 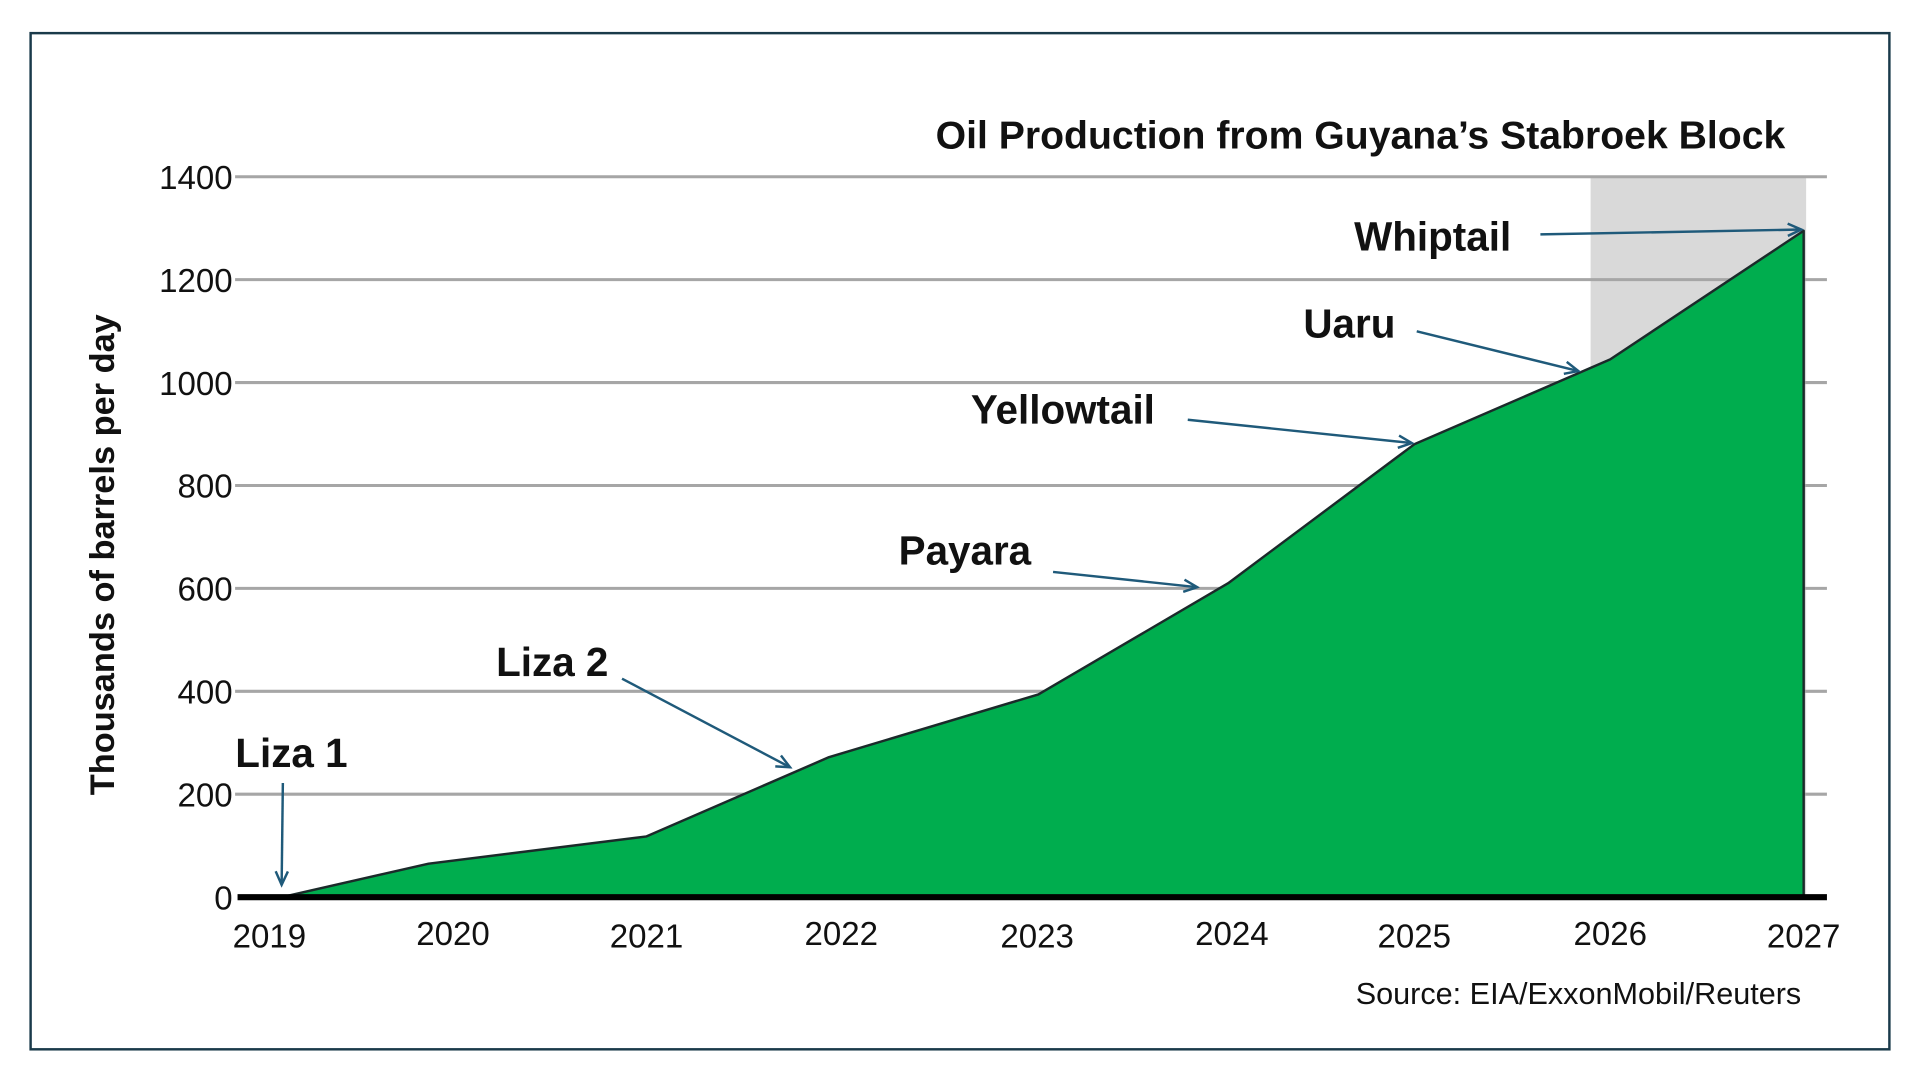 I want to click on x-tick-label: 2024, so click(x=1232, y=934).